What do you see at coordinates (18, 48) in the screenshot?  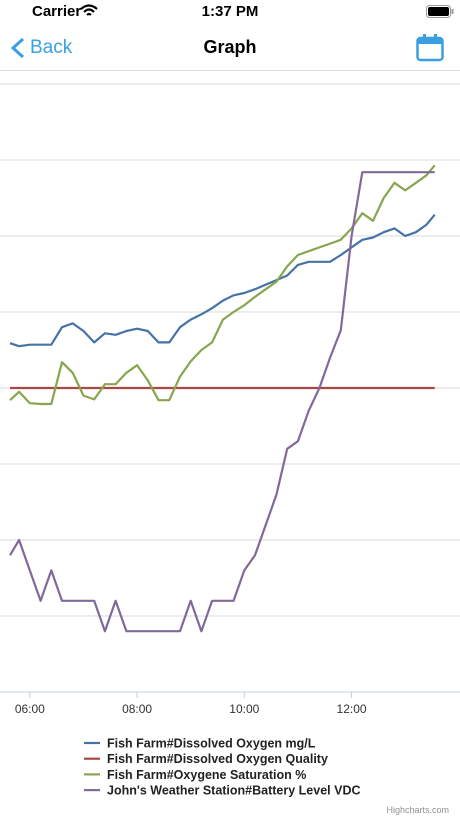 I see `back-chevron` at bounding box center [18, 48].